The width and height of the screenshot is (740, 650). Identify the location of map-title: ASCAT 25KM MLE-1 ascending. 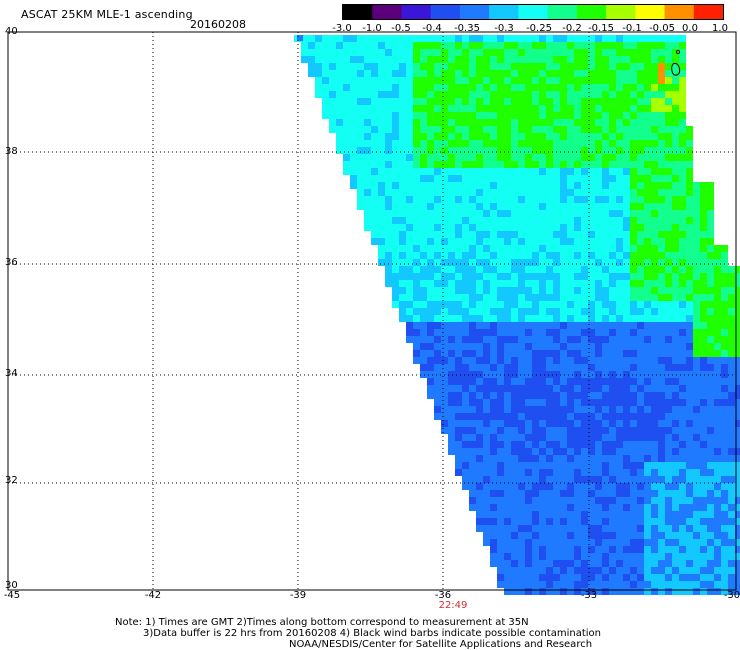
(107, 14).